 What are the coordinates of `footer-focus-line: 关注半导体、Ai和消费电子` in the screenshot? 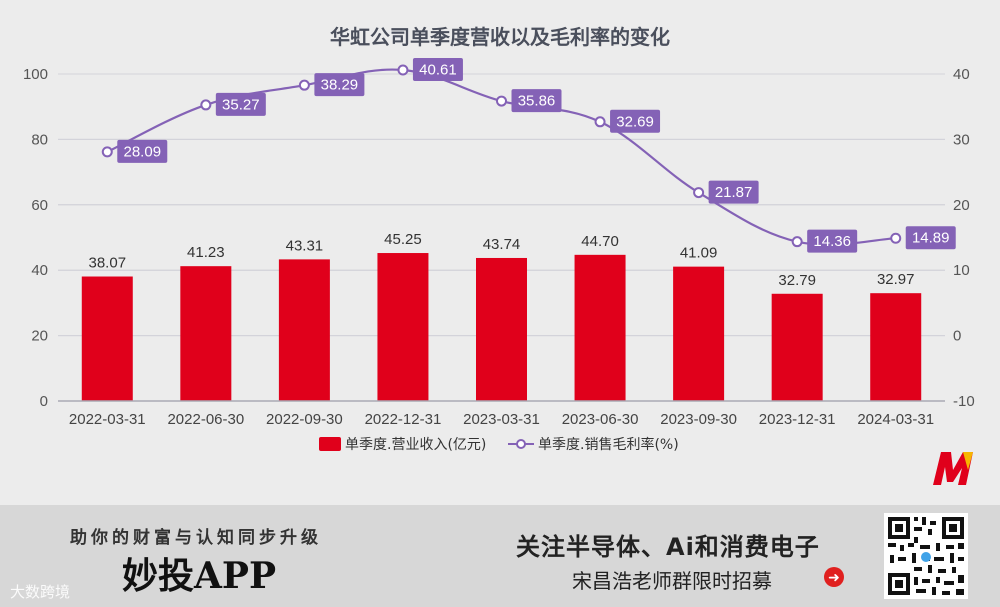 It's located at (668, 547).